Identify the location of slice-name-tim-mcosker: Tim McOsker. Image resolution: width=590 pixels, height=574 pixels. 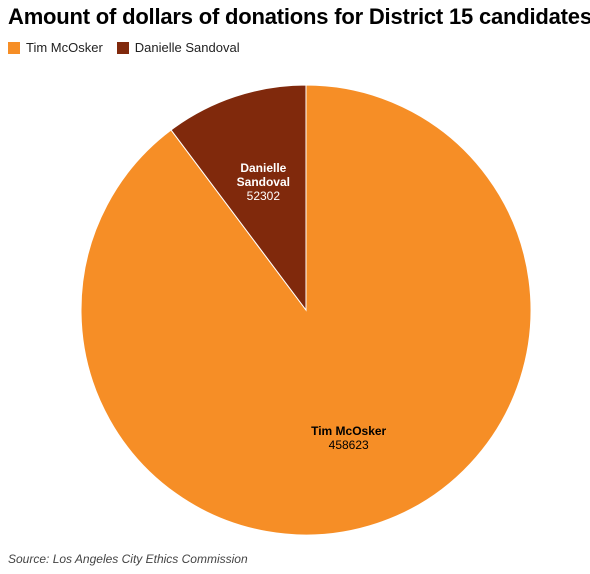
(348, 431).